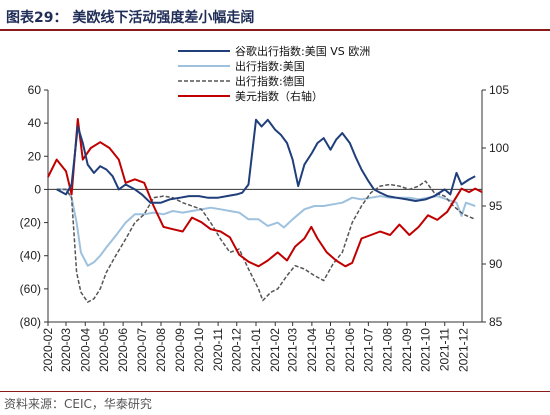 The image size is (550, 415). I want to click on right-tick-label: 95, so click(496, 206).